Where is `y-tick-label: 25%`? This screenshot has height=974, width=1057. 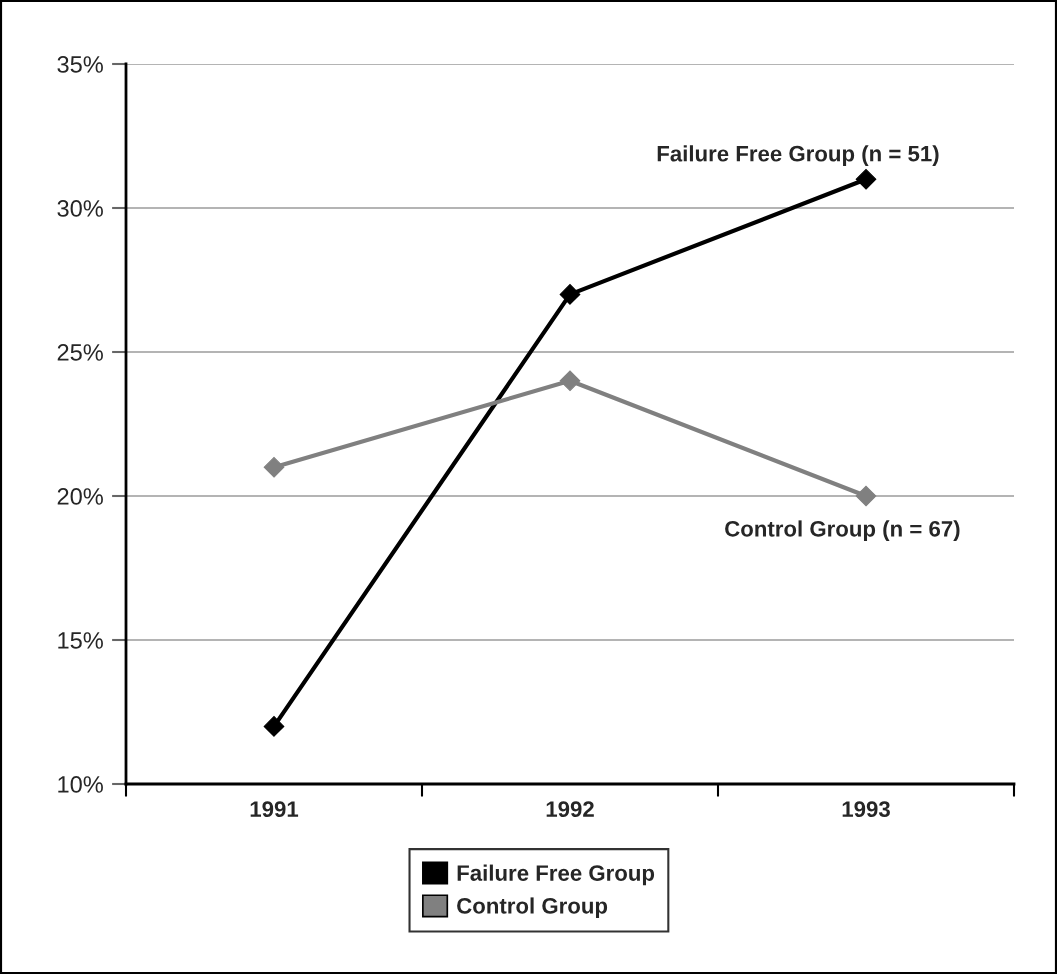
y-tick-label: 25% is located at coordinates (80, 352).